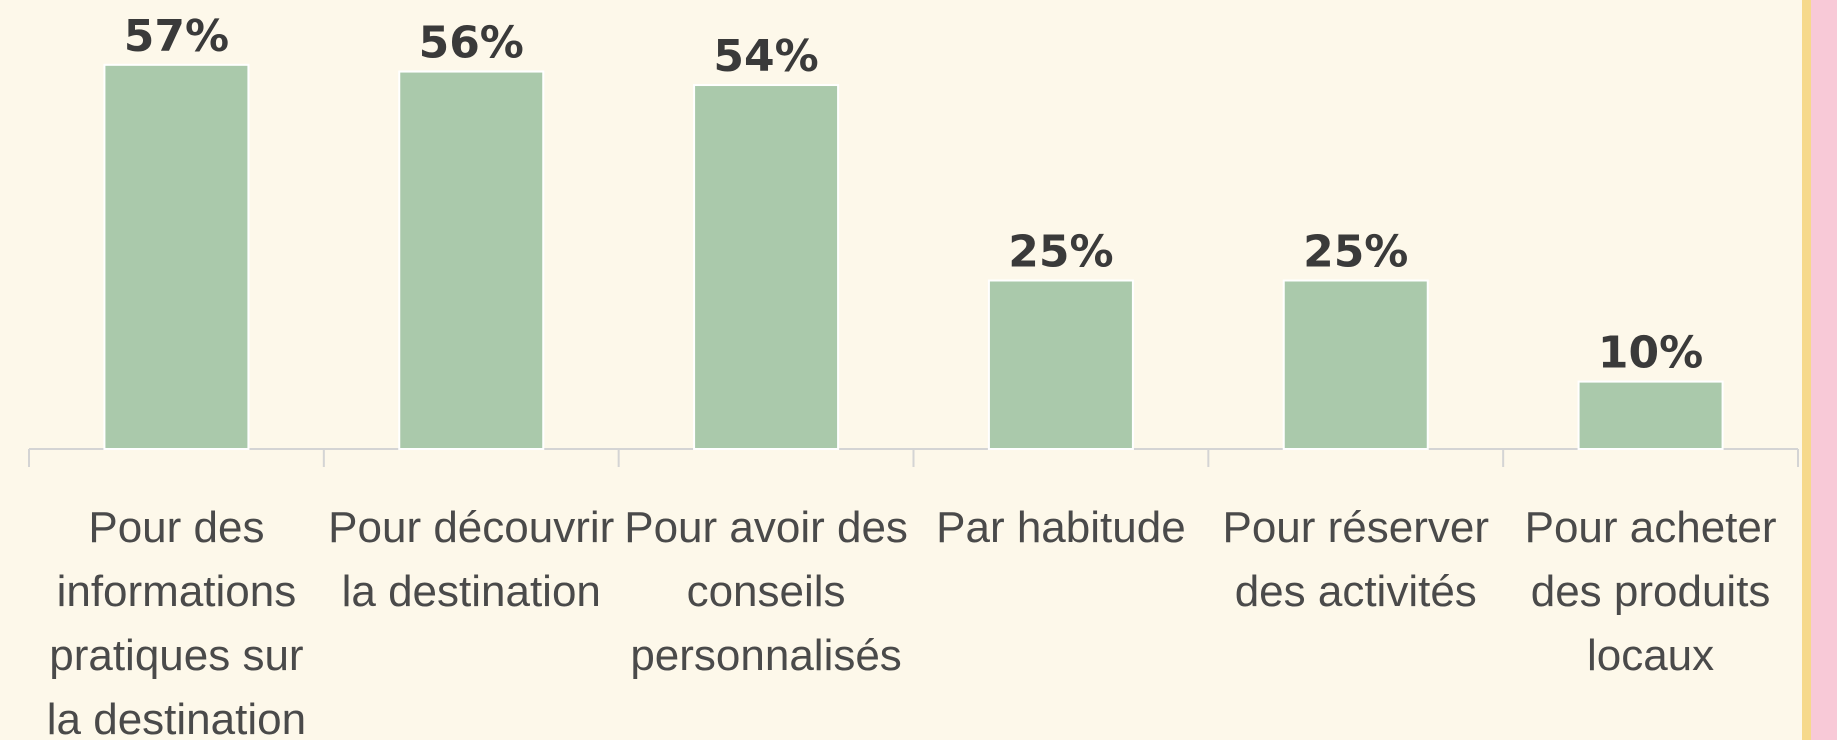 This screenshot has width=1837, height=740. Describe the element at coordinates (765, 56) in the screenshot. I see `value-label: 54%` at that location.